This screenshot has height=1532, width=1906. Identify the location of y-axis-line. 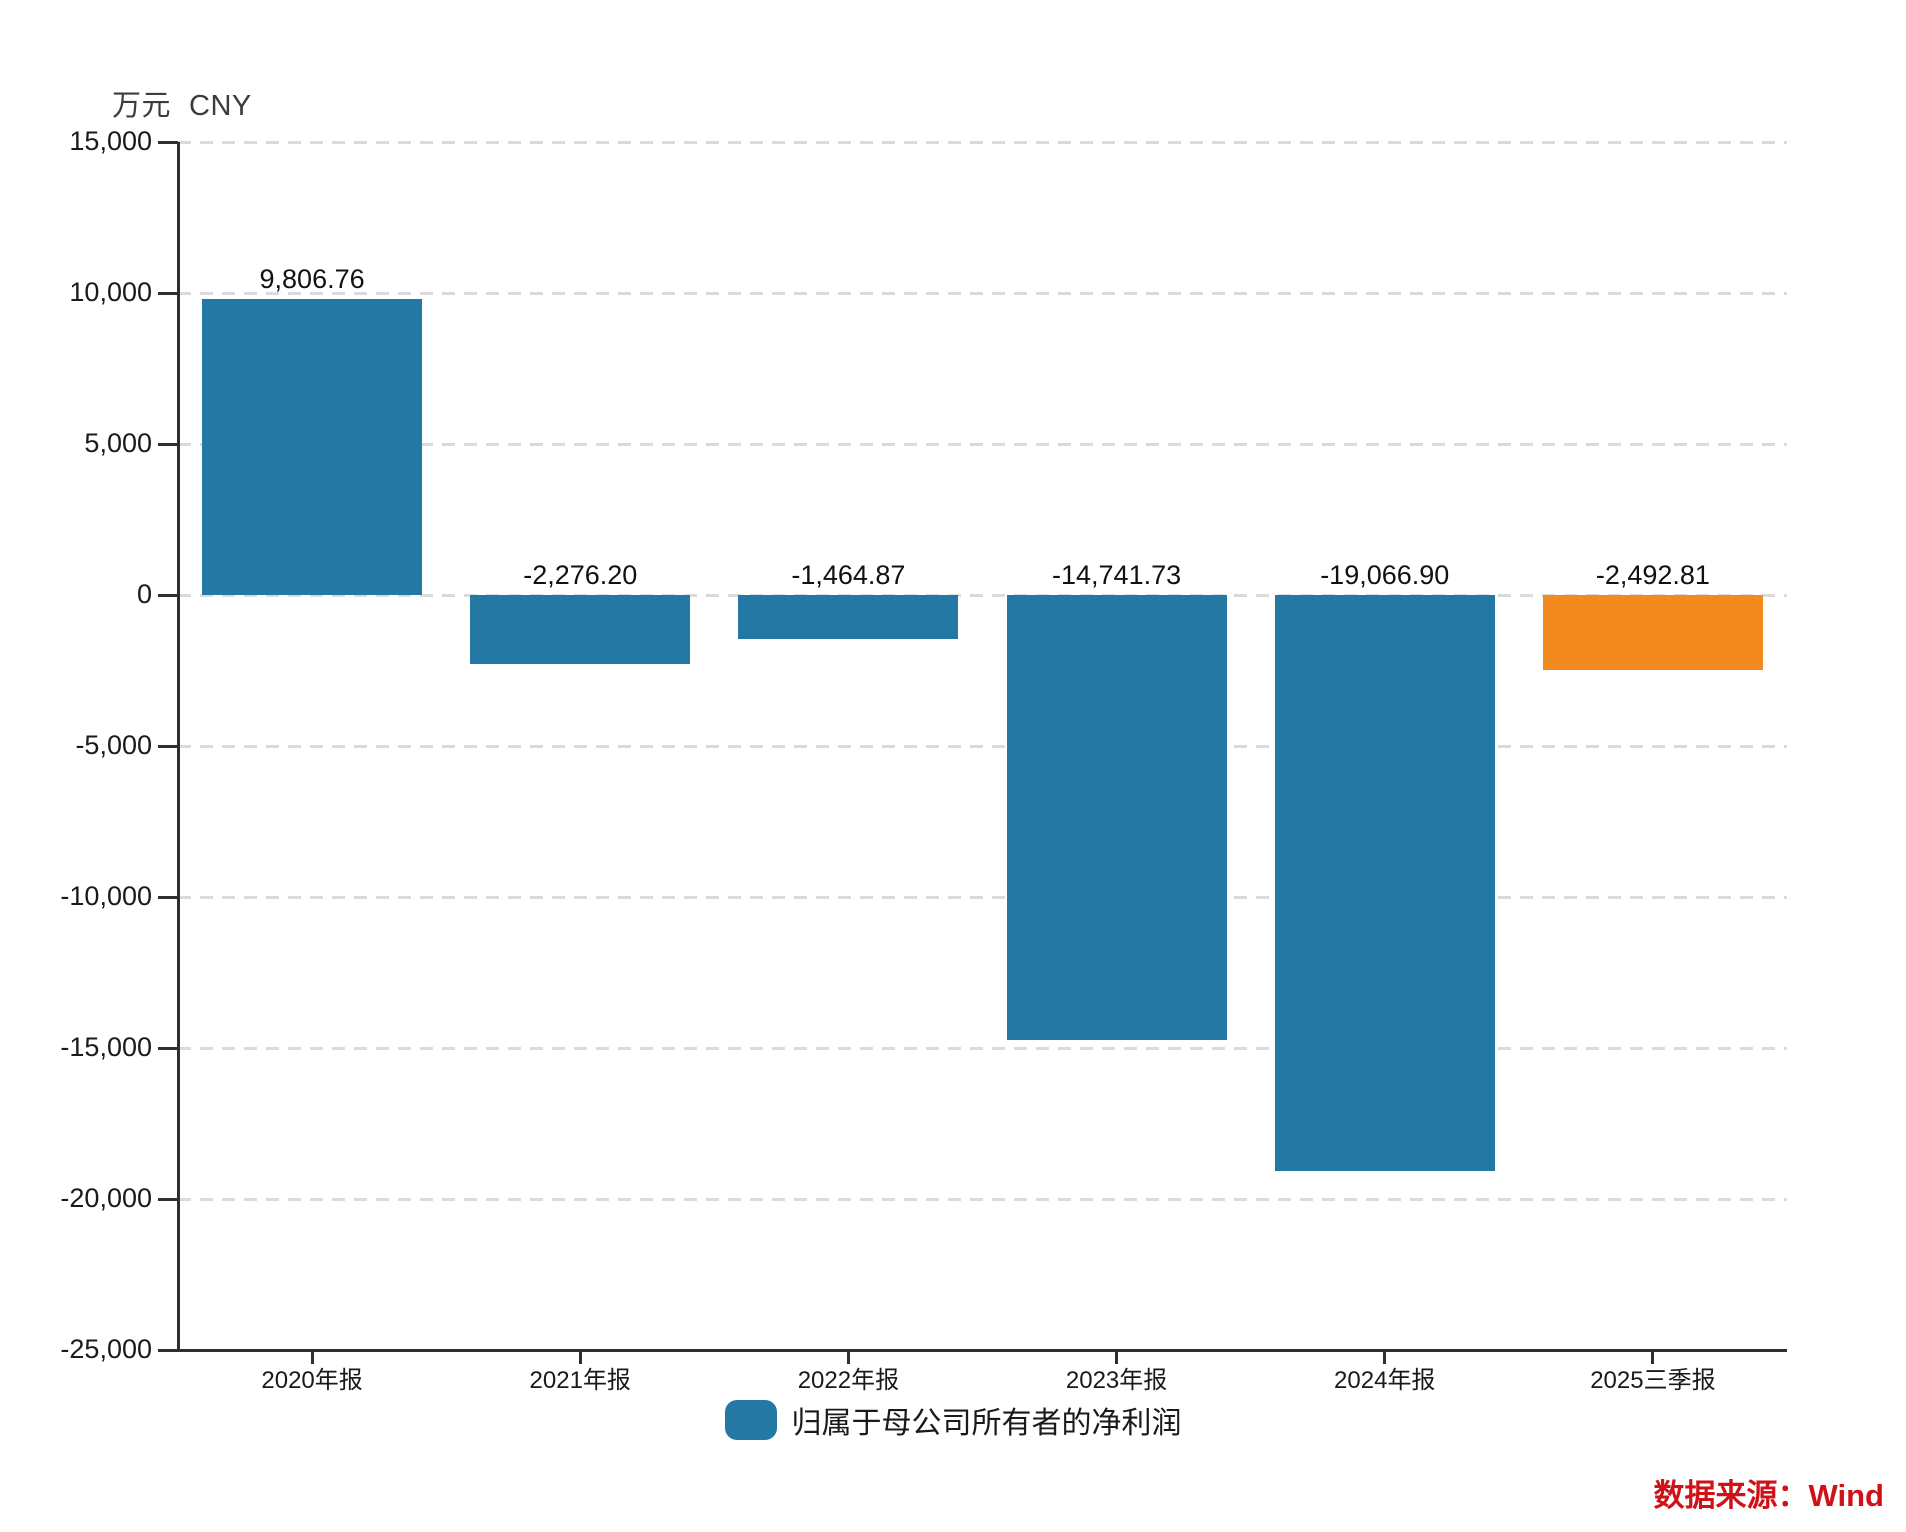
(178, 746).